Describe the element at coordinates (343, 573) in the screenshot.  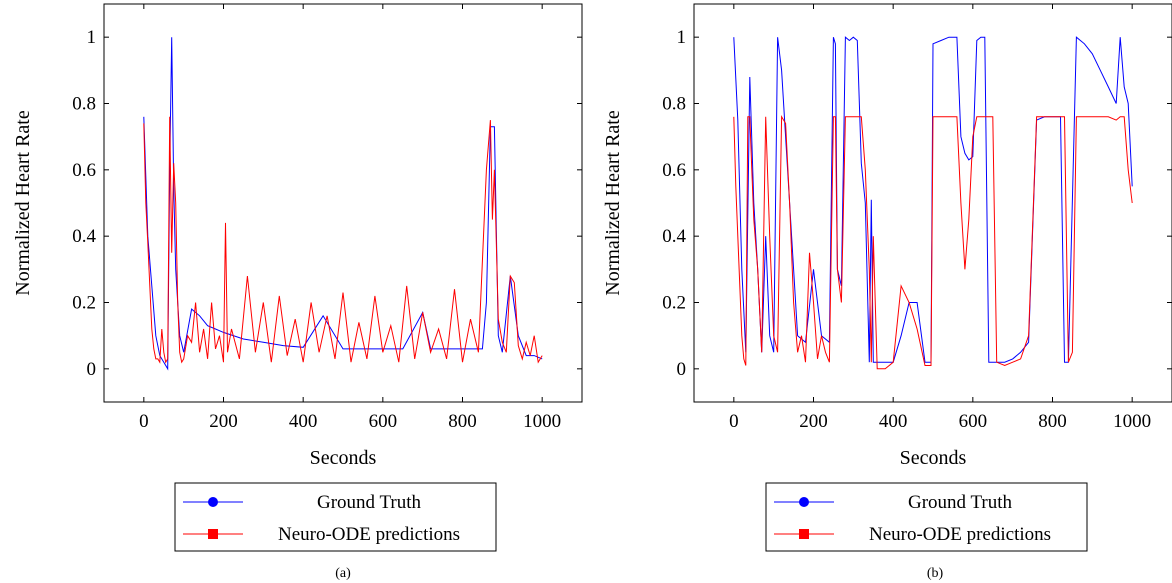
I see `subfigure-caption: (a)` at that location.